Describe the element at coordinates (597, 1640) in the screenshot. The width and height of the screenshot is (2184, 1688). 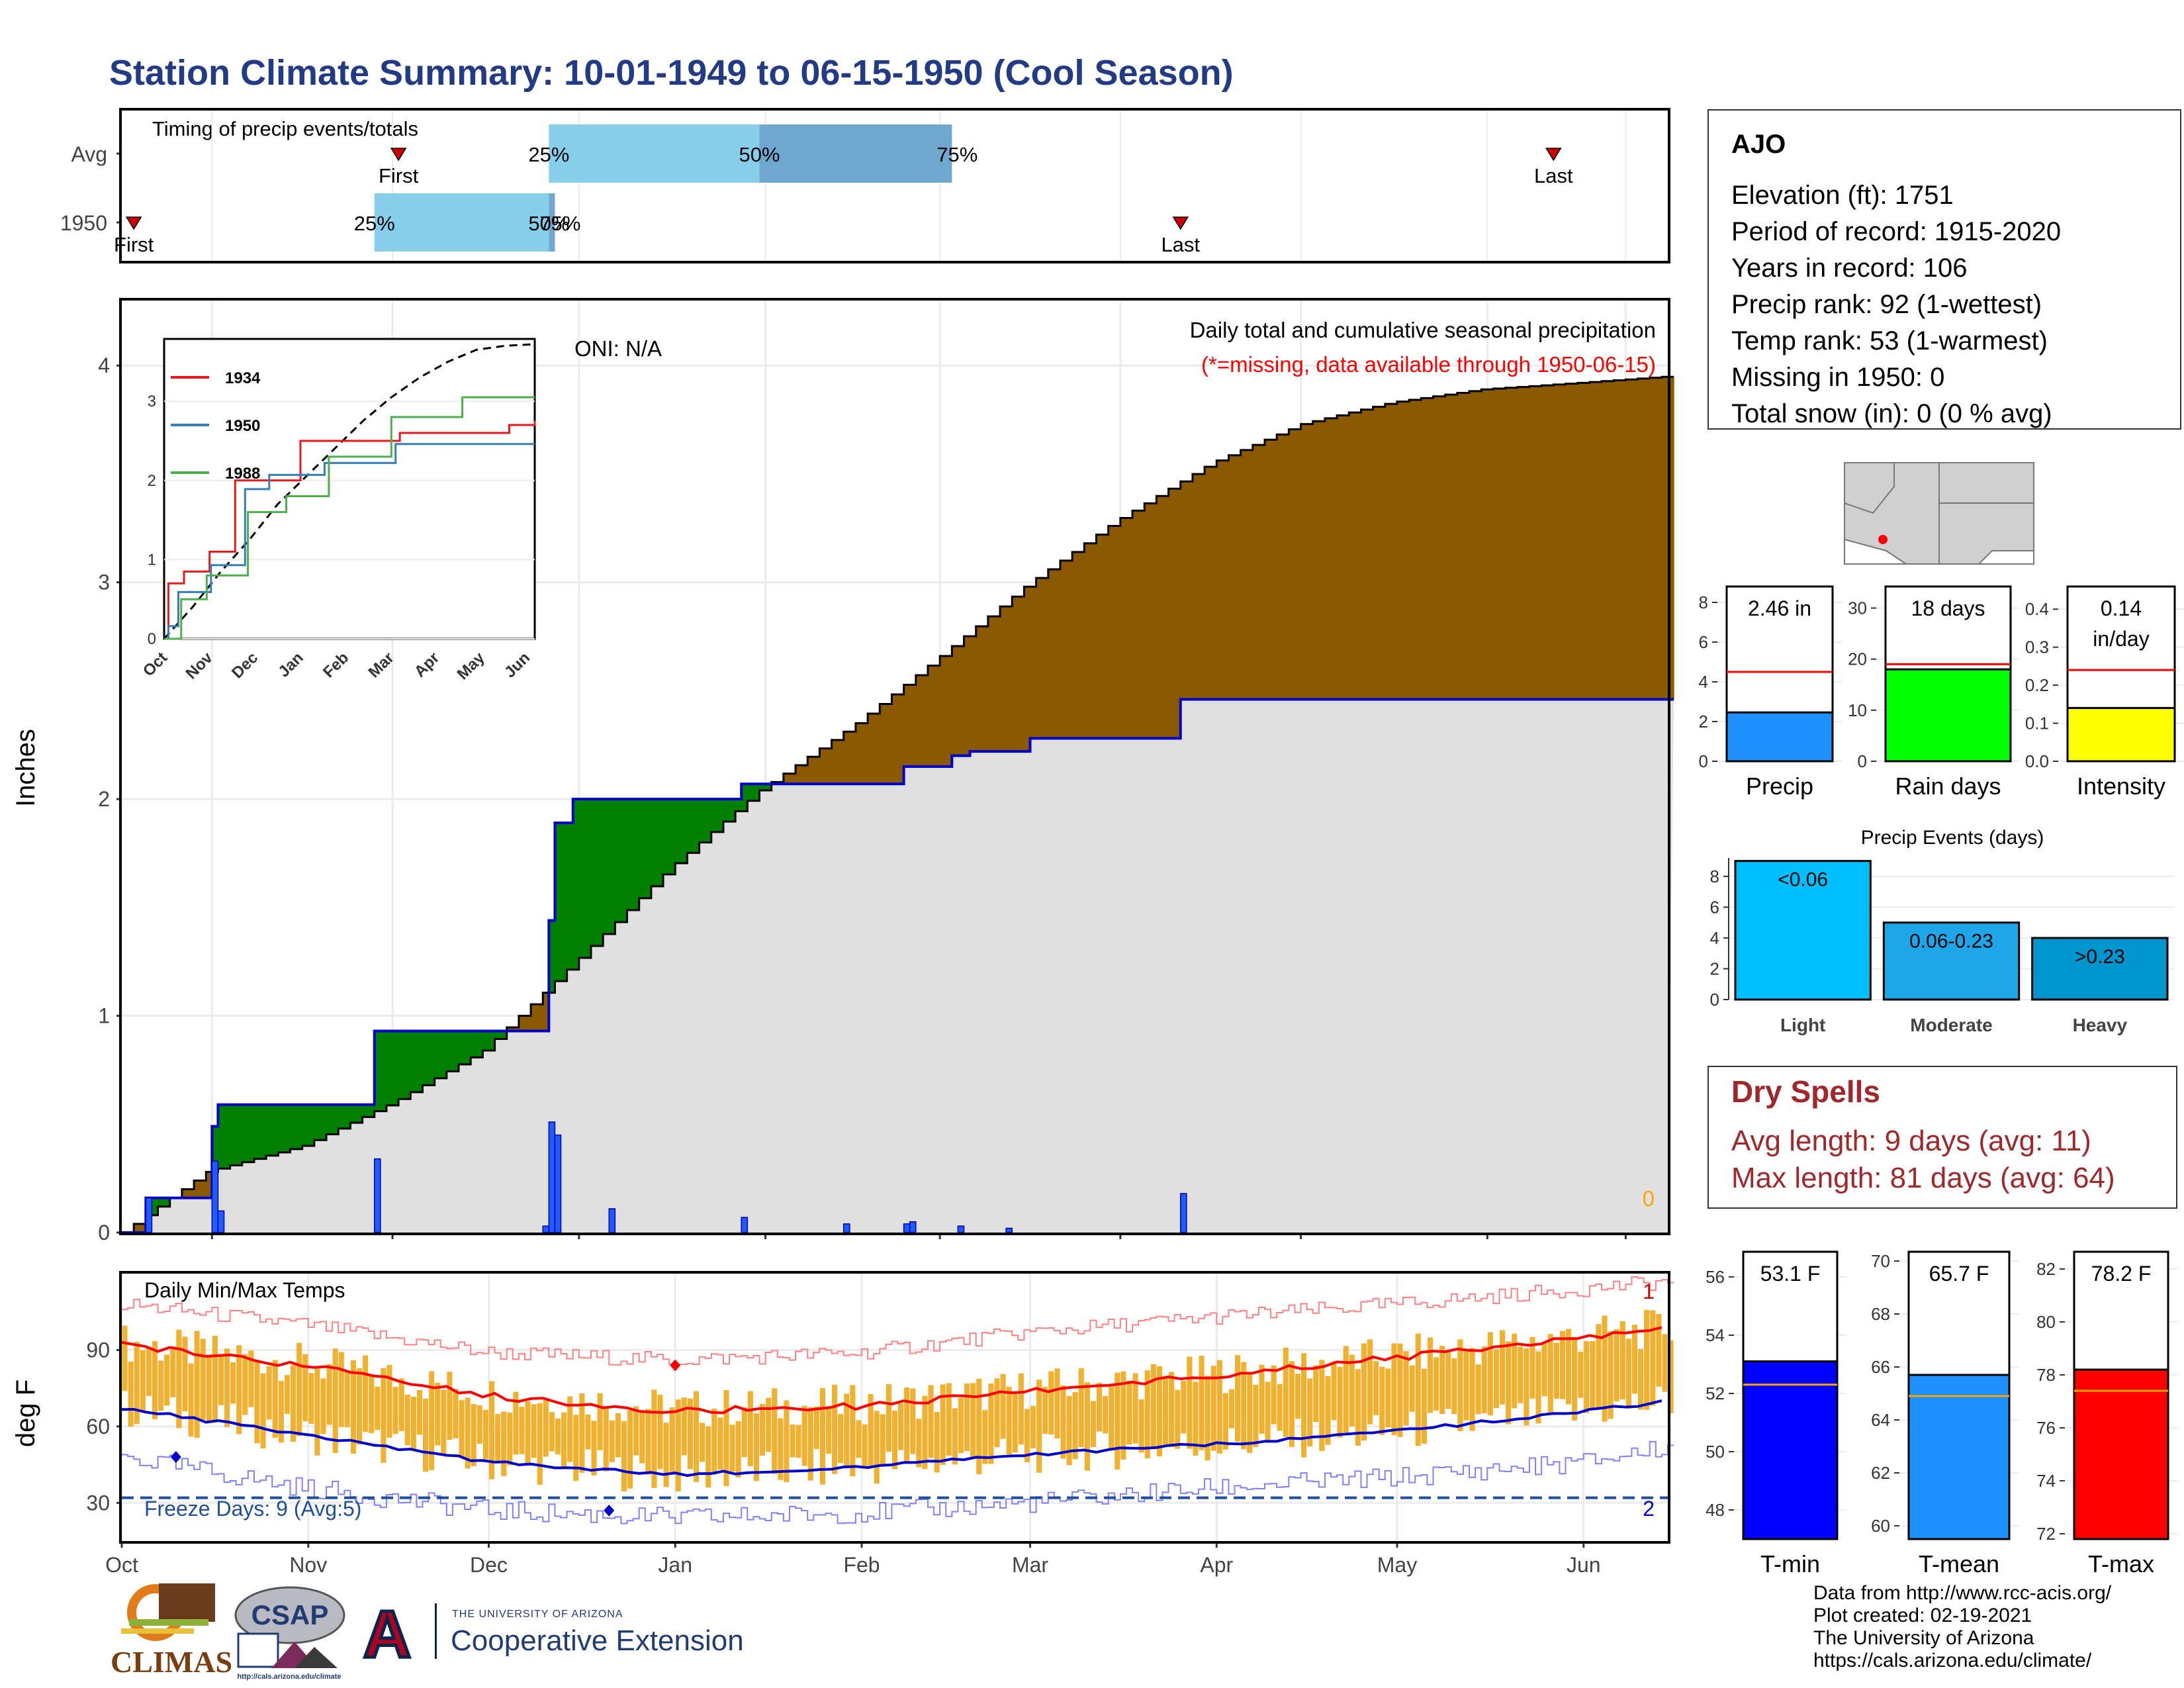
I see `coop-main-label: Cooperative Extension` at that location.